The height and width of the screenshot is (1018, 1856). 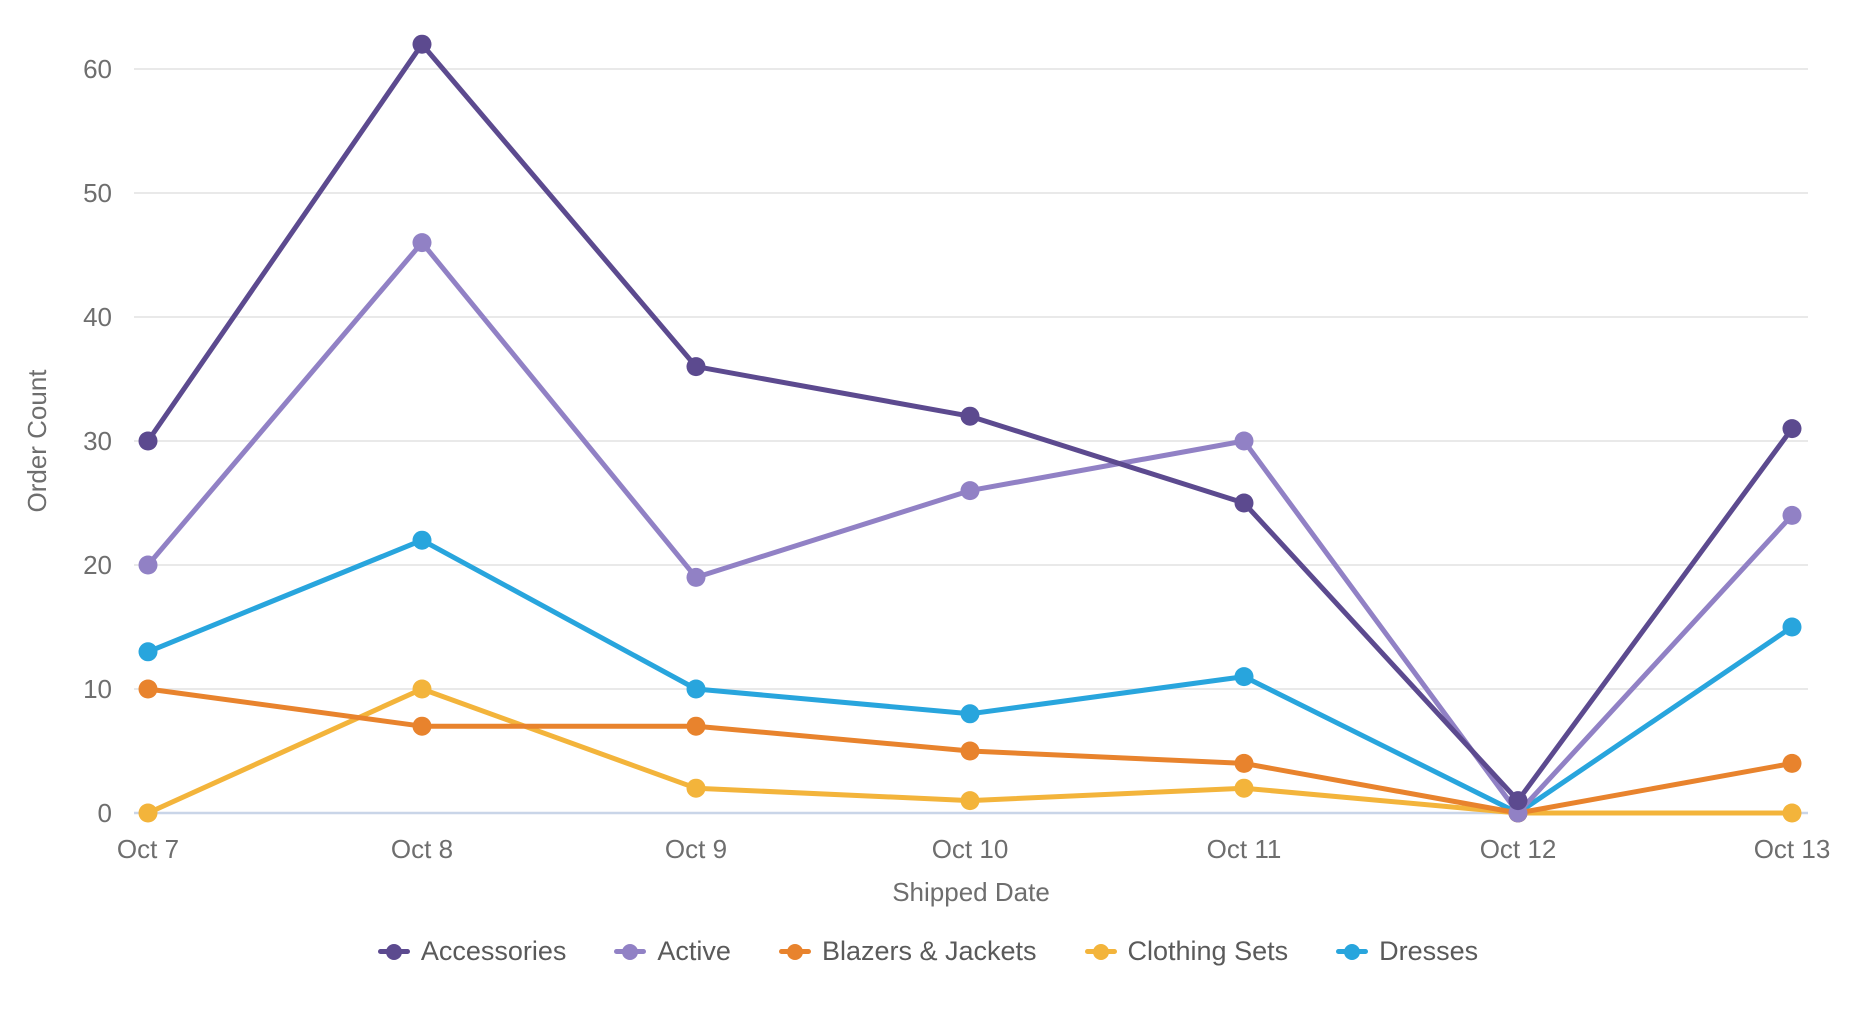 What do you see at coordinates (97, 193) in the screenshot?
I see `y-tick-label: 50` at bounding box center [97, 193].